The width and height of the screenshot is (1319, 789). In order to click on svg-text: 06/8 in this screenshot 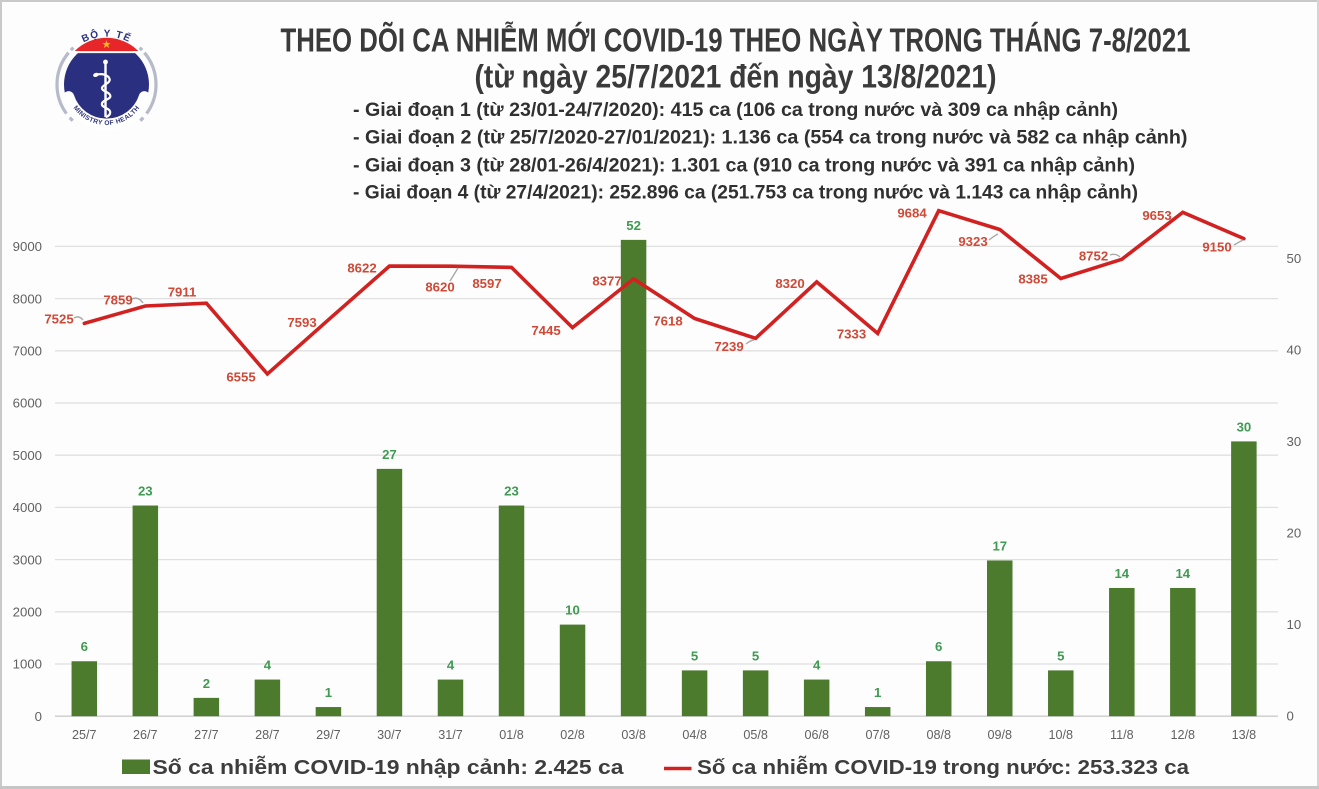, I will do `click(816, 735)`.